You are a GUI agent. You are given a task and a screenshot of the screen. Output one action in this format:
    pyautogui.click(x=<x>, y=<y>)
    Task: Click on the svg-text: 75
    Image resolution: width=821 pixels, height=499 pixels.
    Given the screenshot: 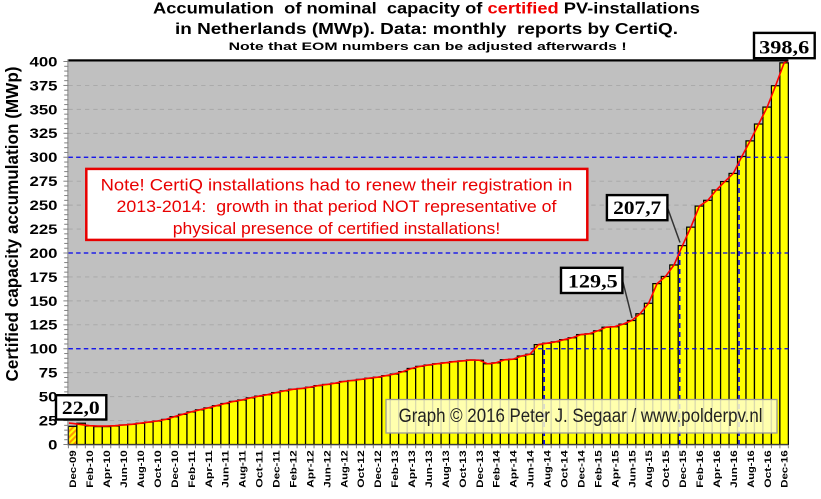 What is the action you would take?
    pyautogui.click(x=48, y=373)
    